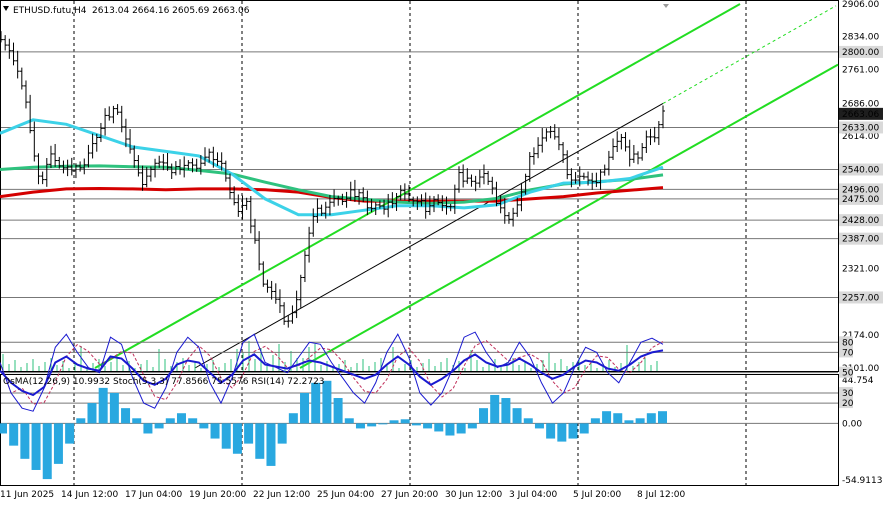 The height and width of the screenshot is (509, 883). Describe the element at coordinates (860, 170) in the screenshot. I see `level-label: 2540.00` at that location.